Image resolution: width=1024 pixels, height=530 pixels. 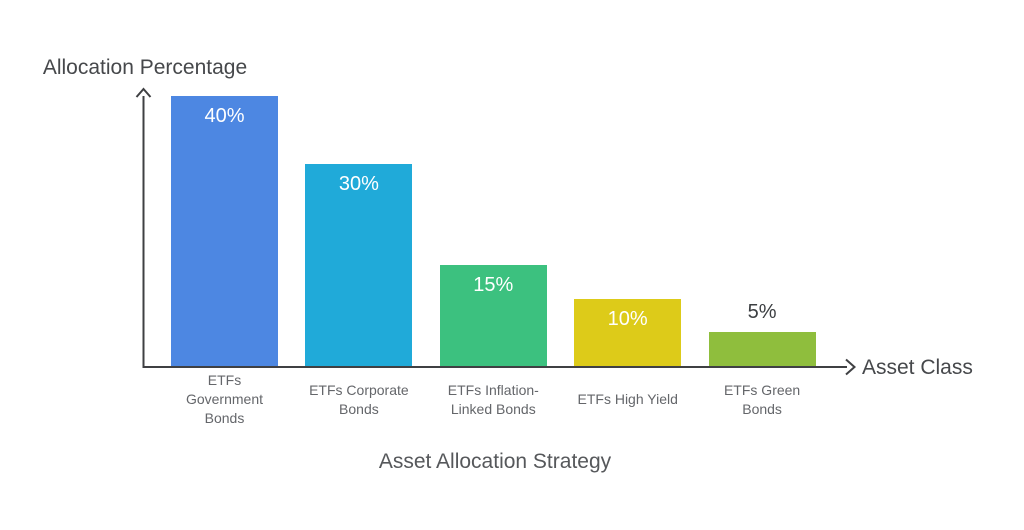 I want to click on bar-etfs-high-yield: 10%, so click(x=628, y=332).